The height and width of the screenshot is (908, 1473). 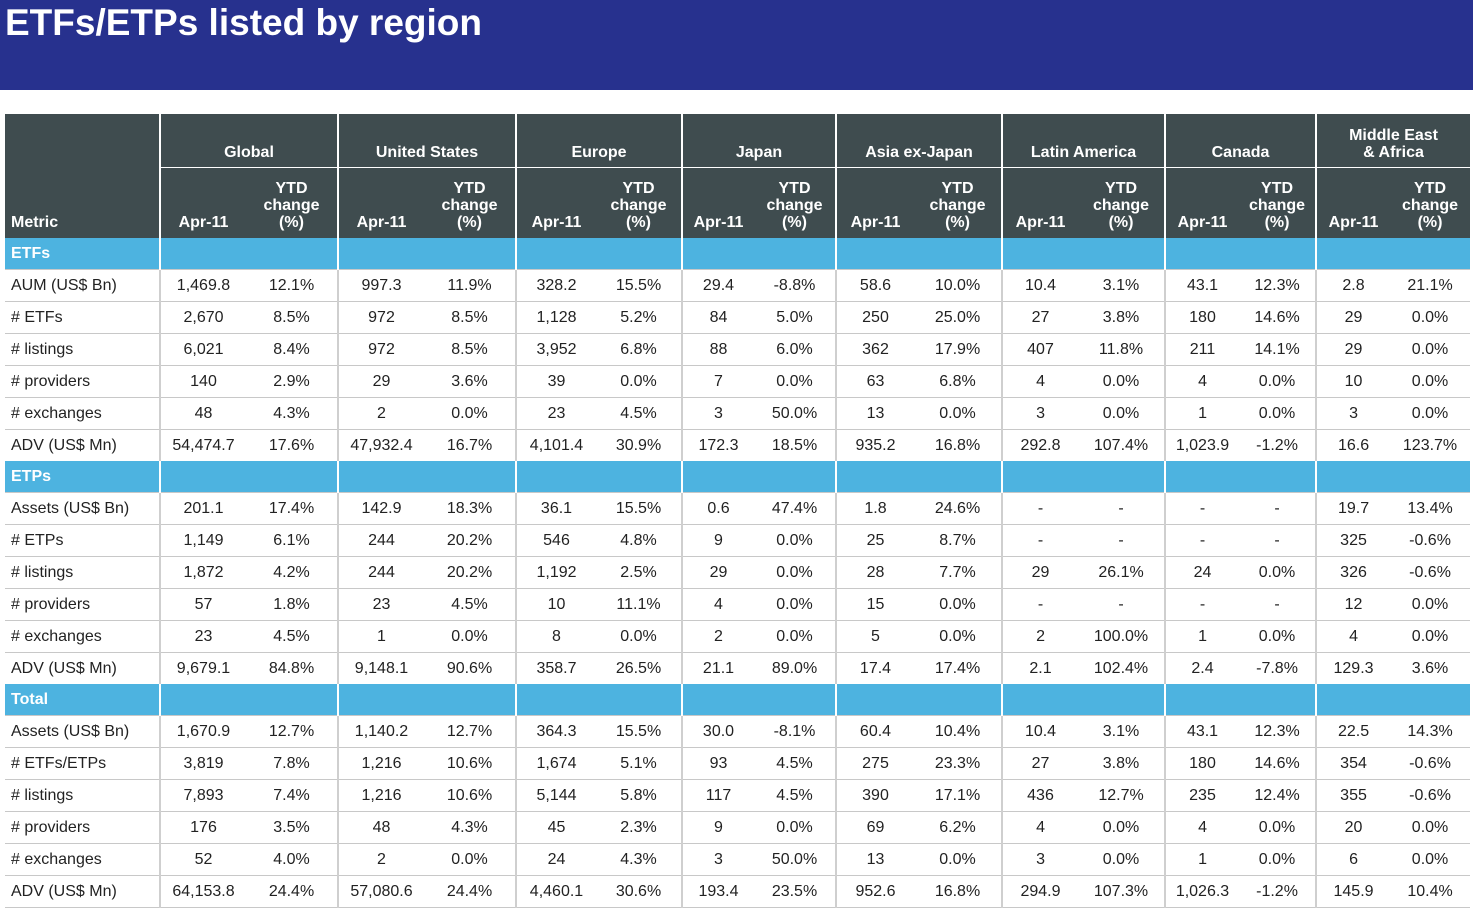 I want to click on value-cell: 2.4, so click(x=1202, y=668).